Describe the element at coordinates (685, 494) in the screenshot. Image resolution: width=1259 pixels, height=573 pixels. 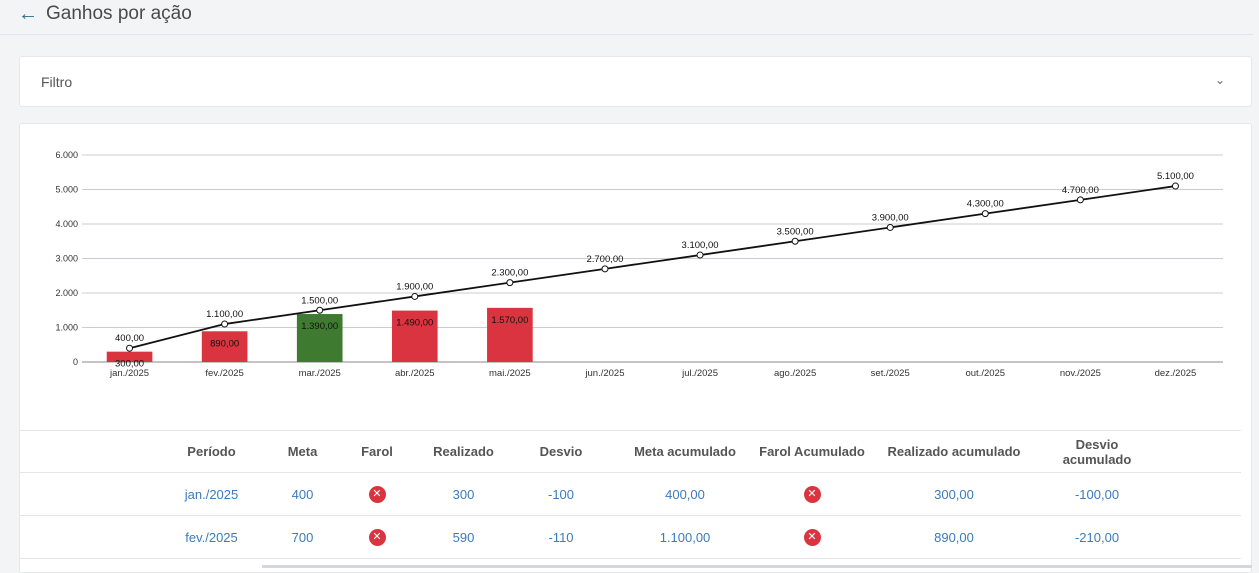
I see `cell-meta-acumulado: 400,00` at that location.